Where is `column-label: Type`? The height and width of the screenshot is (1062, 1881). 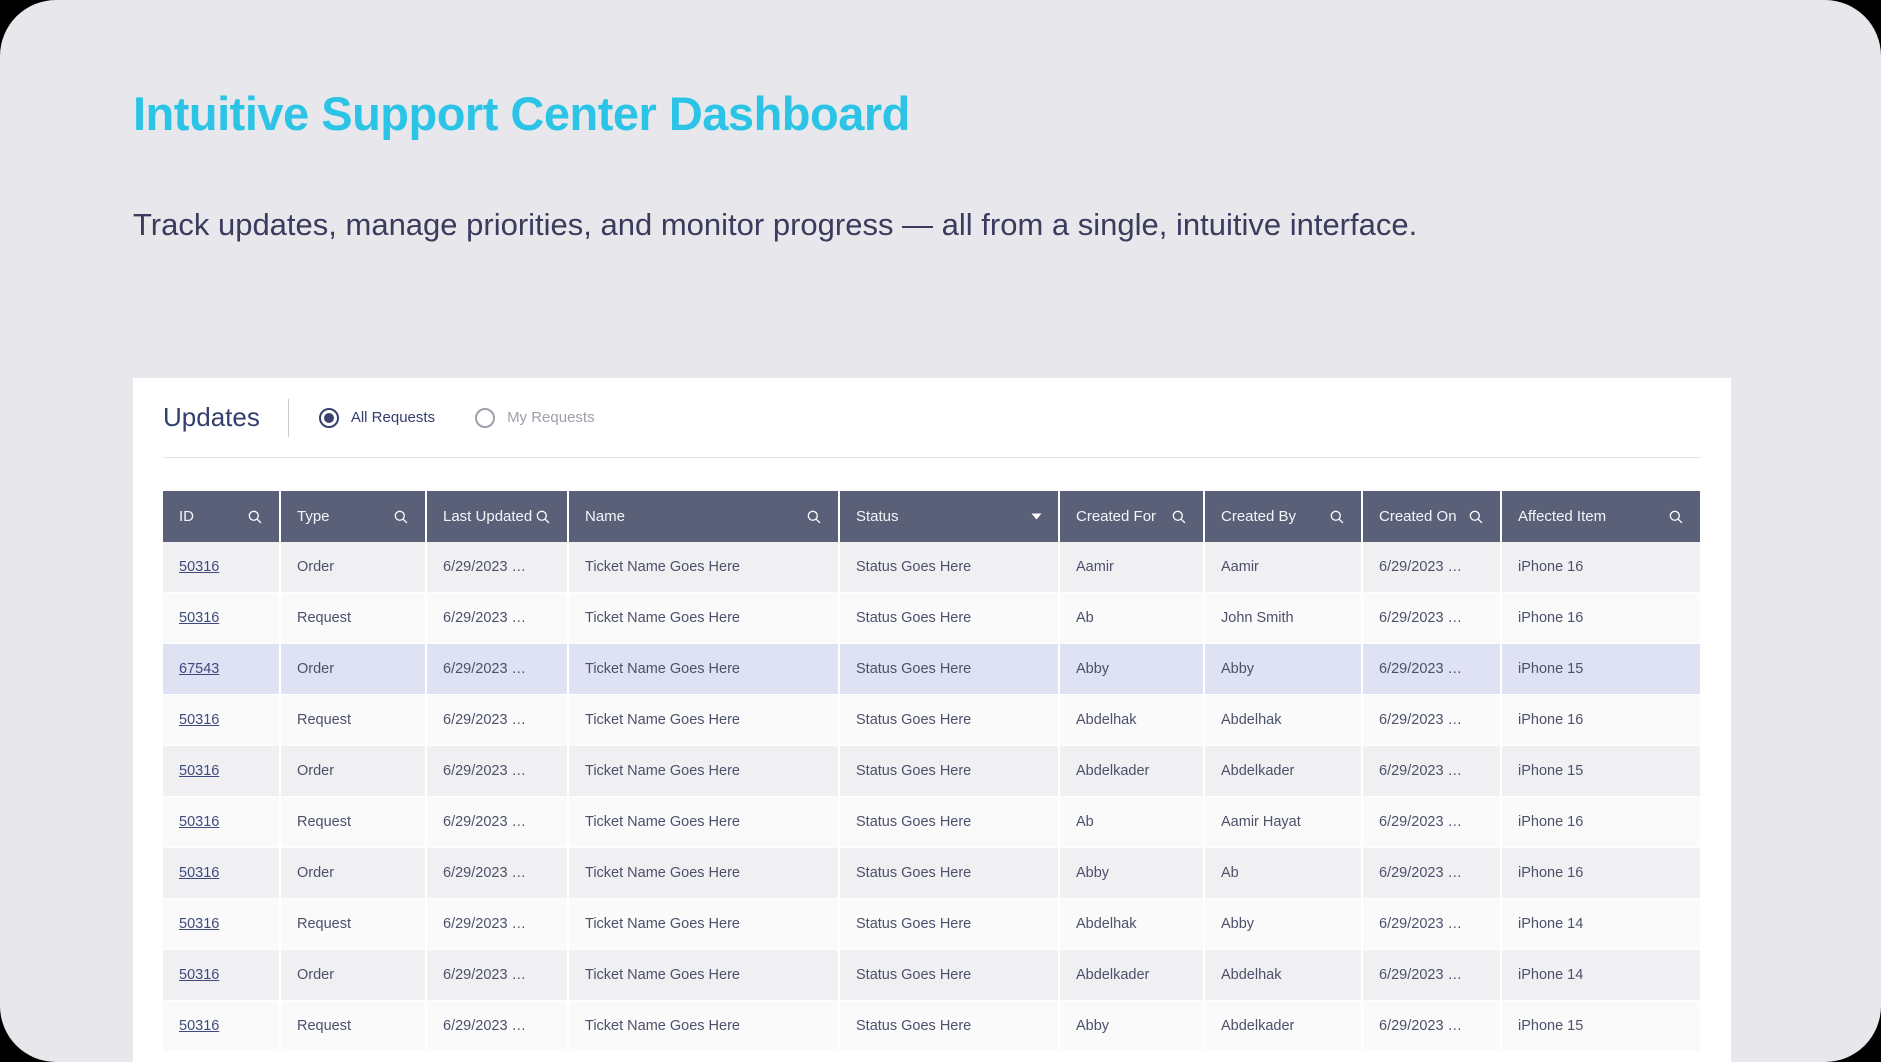 column-label: Type is located at coordinates (313, 516).